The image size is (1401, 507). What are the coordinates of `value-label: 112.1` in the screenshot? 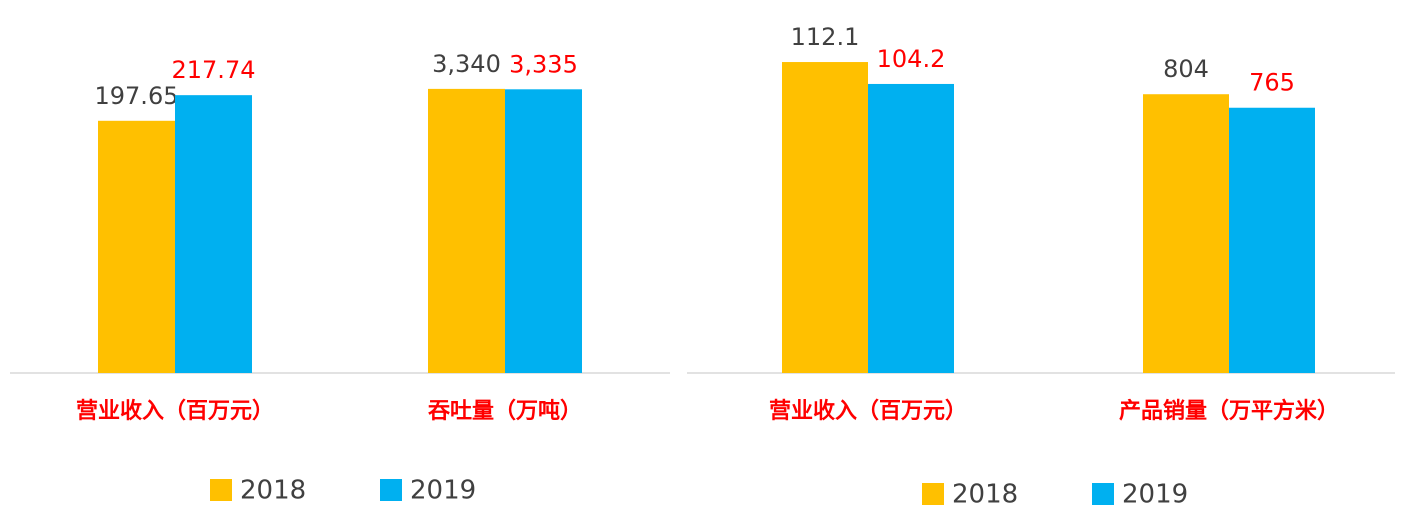 It's located at (825, 37).